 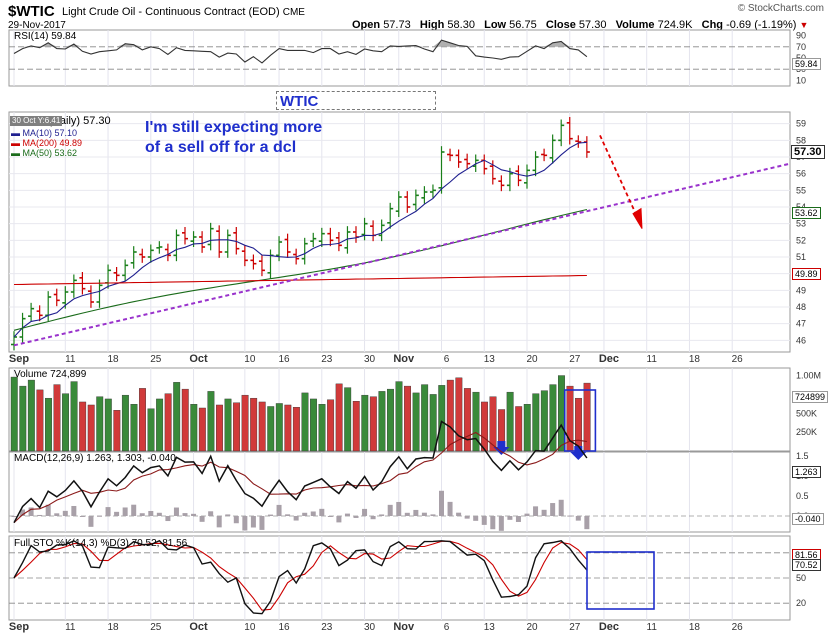 I want to click on annotation-box: WTIC, so click(x=356, y=100).